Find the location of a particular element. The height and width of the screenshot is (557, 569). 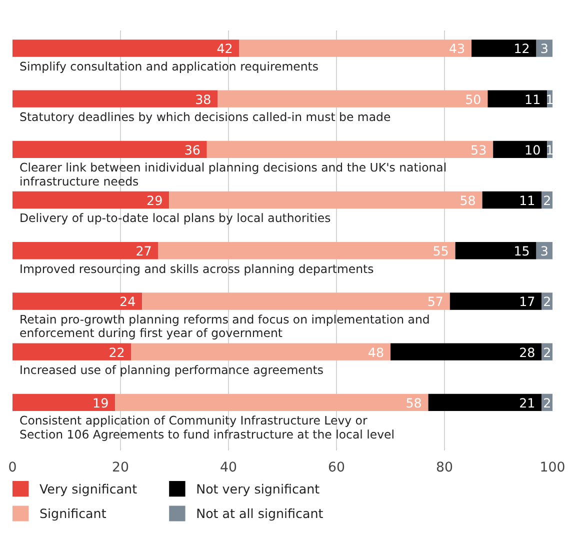

data-label: 22 is located at coordinates (116, 352).